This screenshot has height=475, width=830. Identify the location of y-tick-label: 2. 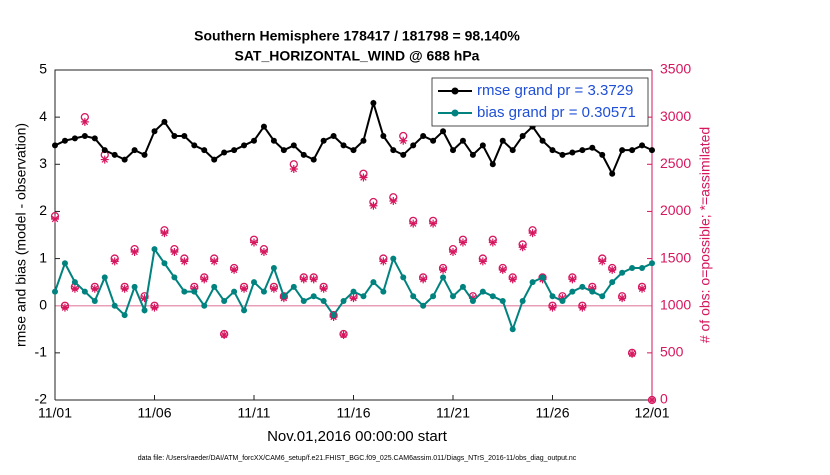
(43, 210).